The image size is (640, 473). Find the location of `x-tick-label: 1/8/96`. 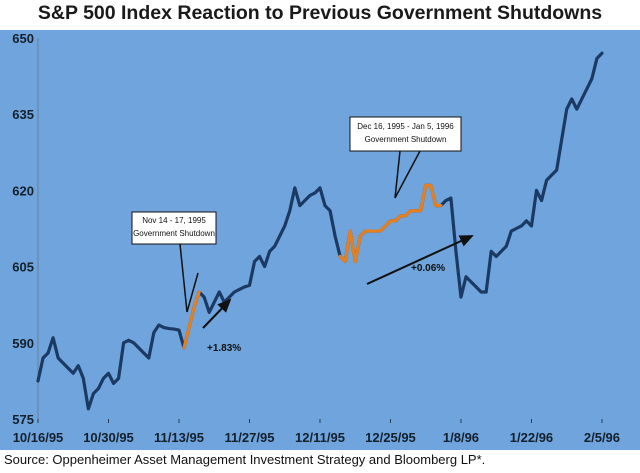

x-tick-label: 1/8/96 is located at coordinates (461, 437).